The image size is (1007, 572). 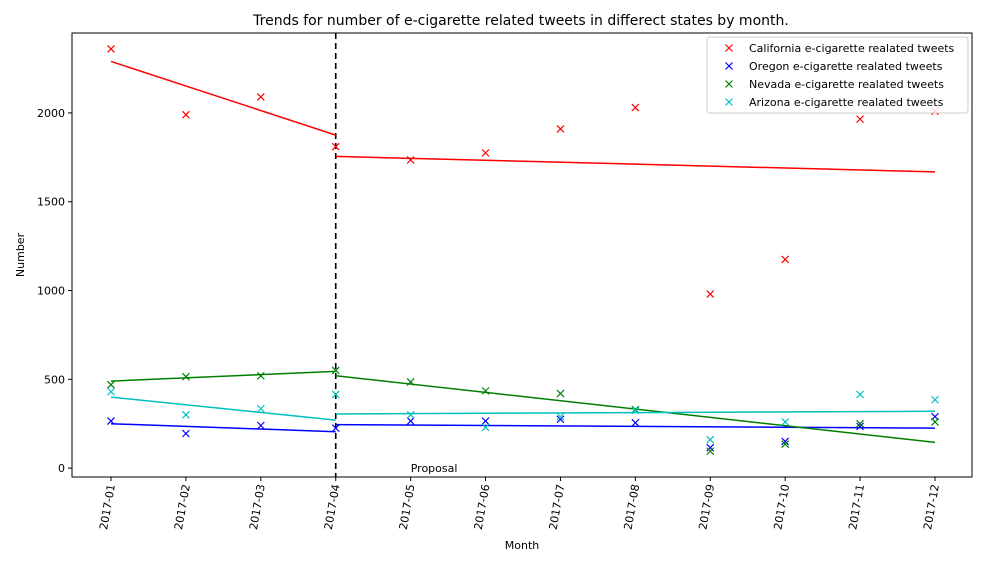 I want to click on legend-label: California e-cigarette realated tweets, so click(x=852, y=48).